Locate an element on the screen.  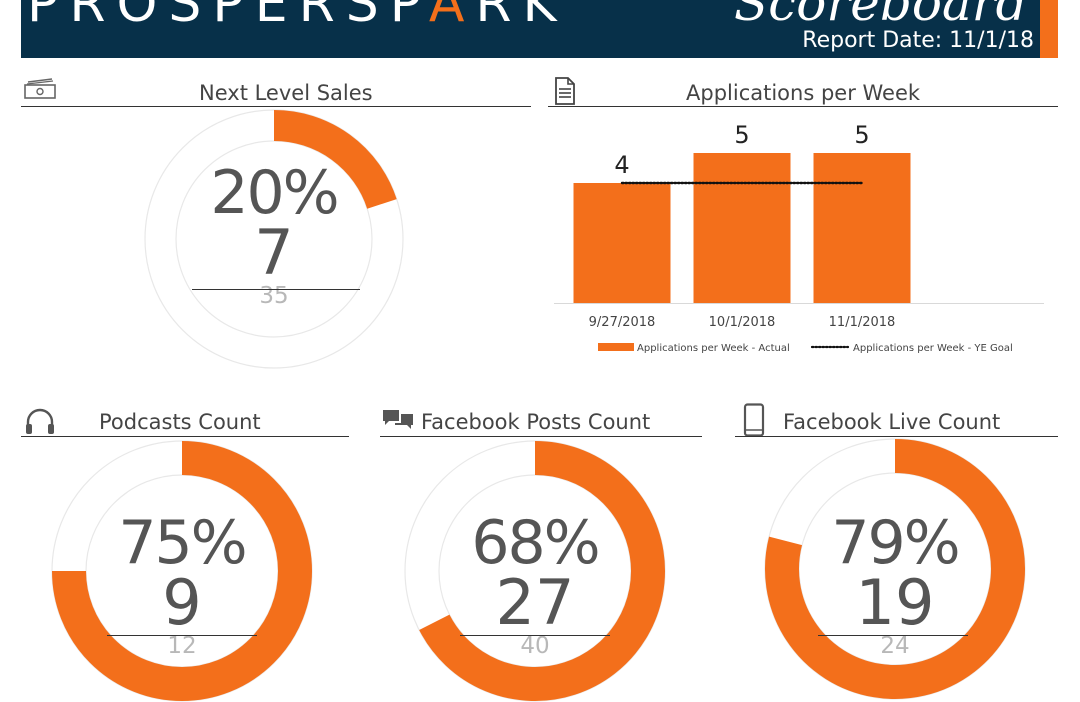
panel-title-facebook-posts: Facebook Posts Count is located at coordinates (536, 422).